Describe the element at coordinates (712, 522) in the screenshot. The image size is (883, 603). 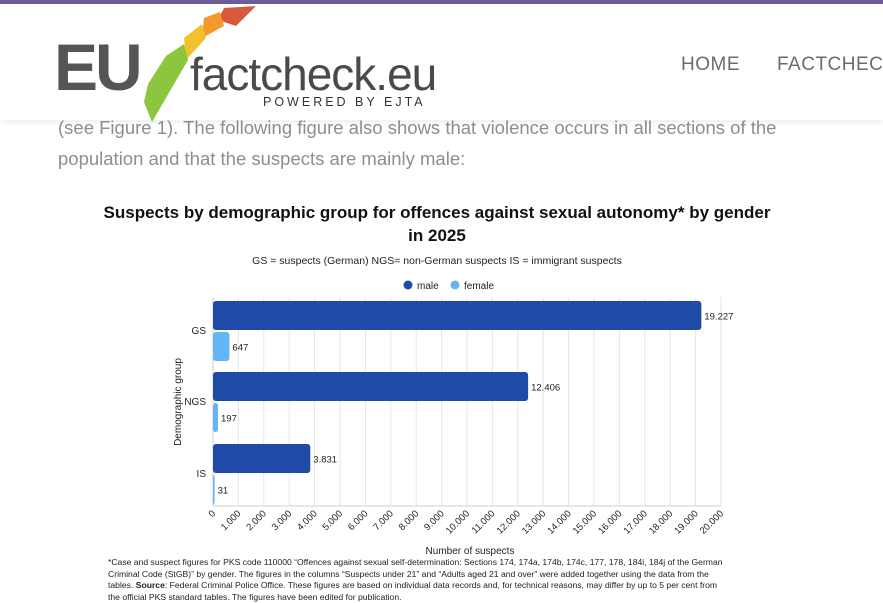
I see `x-tick-label: 20.000` at that location.